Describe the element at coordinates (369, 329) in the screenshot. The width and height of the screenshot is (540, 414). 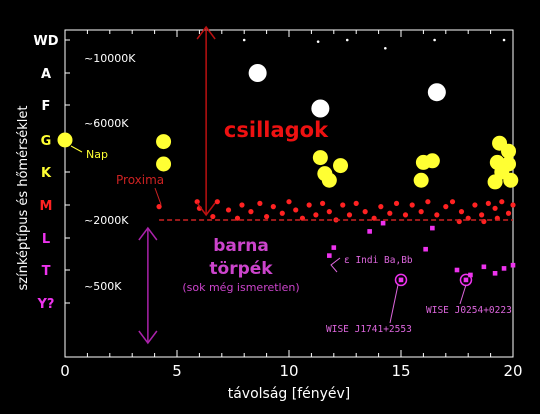
I see `wise2-label: WISE J1741+2553` at that location.